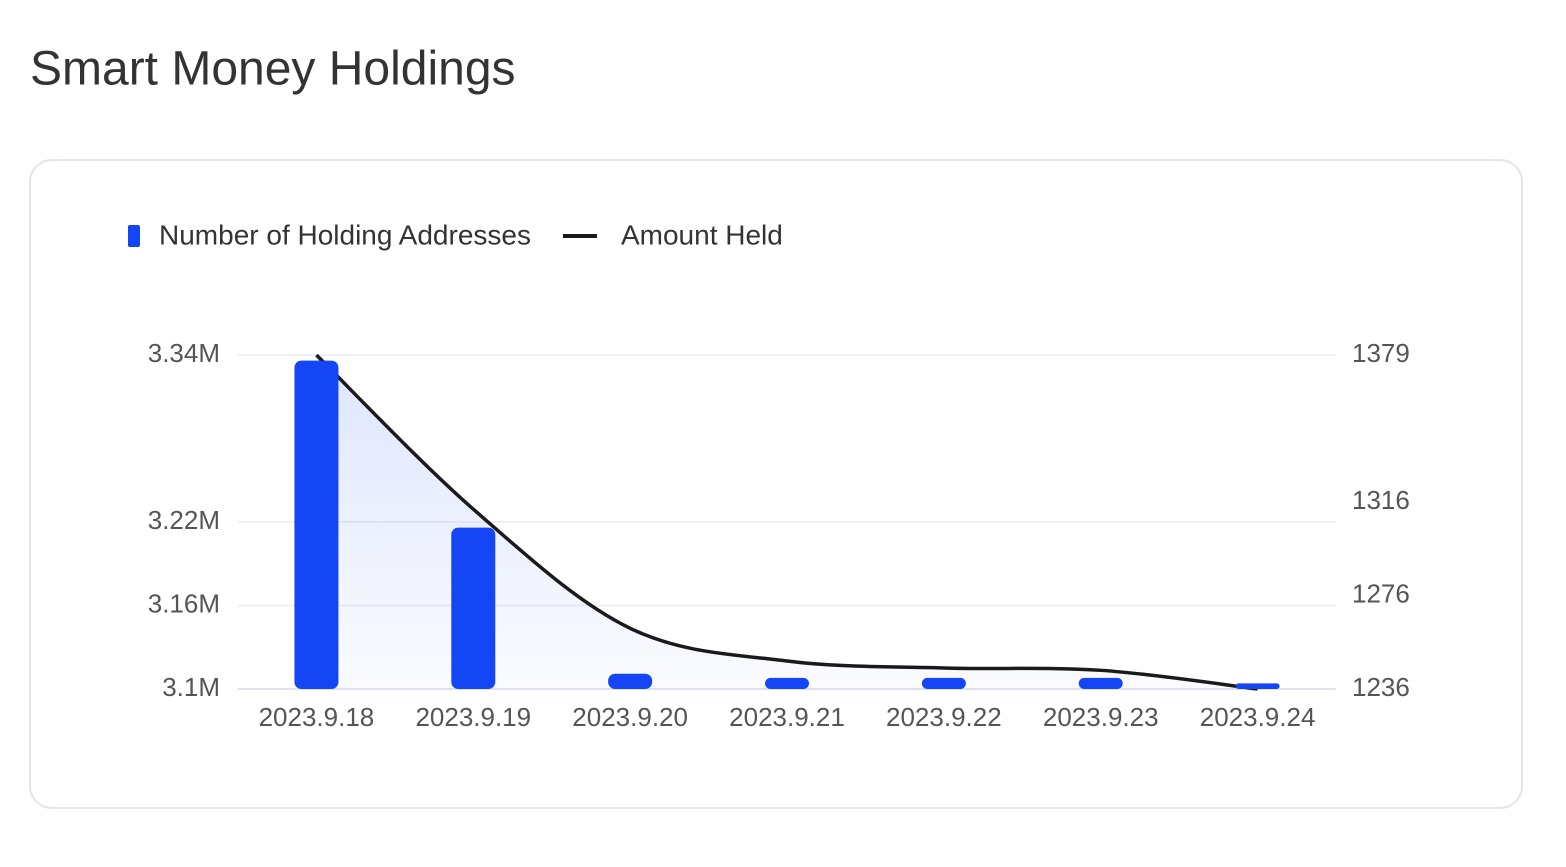  I want to click on y-tick-label: 3.1M, so click(191, 687).